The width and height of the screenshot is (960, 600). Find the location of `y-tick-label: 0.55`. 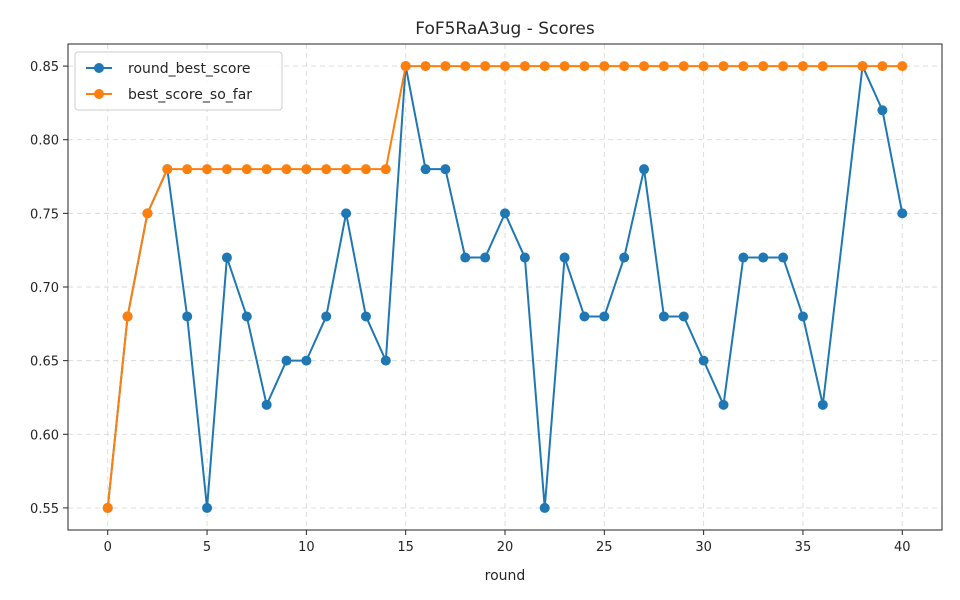

y-tick-label: 0.55 is located at coordinates (44, 509).